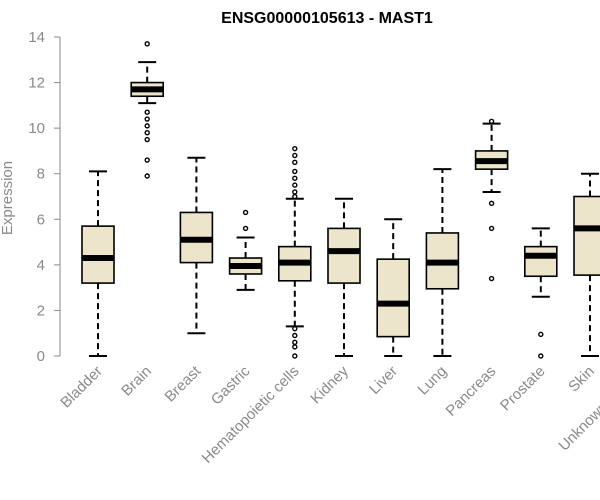 This screenshot has height=500, width=600. I want to click on y-tick-label: 4, so click(41, 265).